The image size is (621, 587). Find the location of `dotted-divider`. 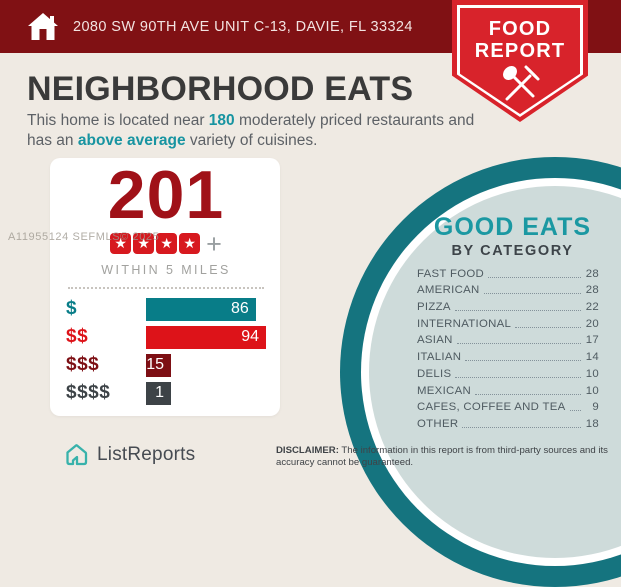

dotted-divider is located at coordinates (166, 287).